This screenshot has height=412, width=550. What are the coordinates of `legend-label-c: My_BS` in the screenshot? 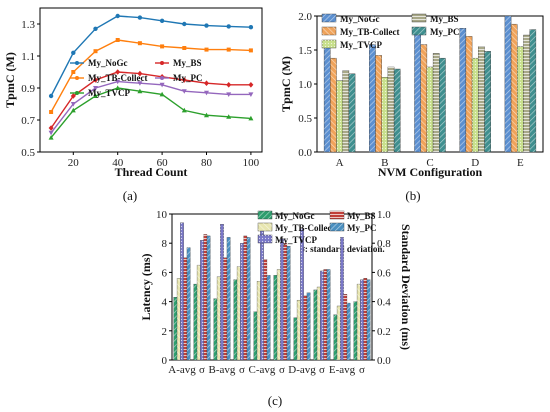 It's located at (361, 216).